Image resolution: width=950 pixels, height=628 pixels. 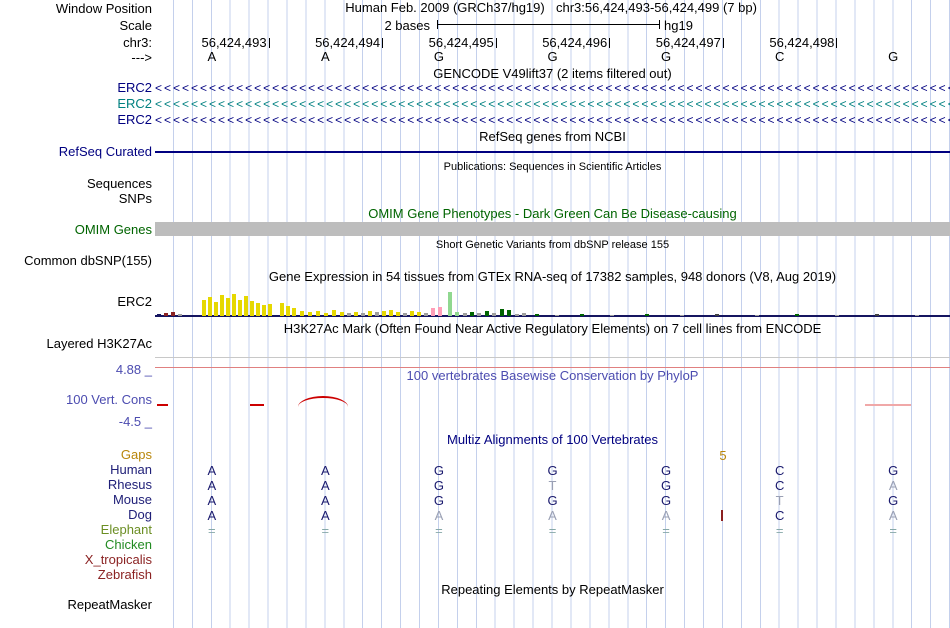 What do you see at coordinates (323, 401) in the screenshot?
I see `conservation-peak` at bounding box center [323, 401].